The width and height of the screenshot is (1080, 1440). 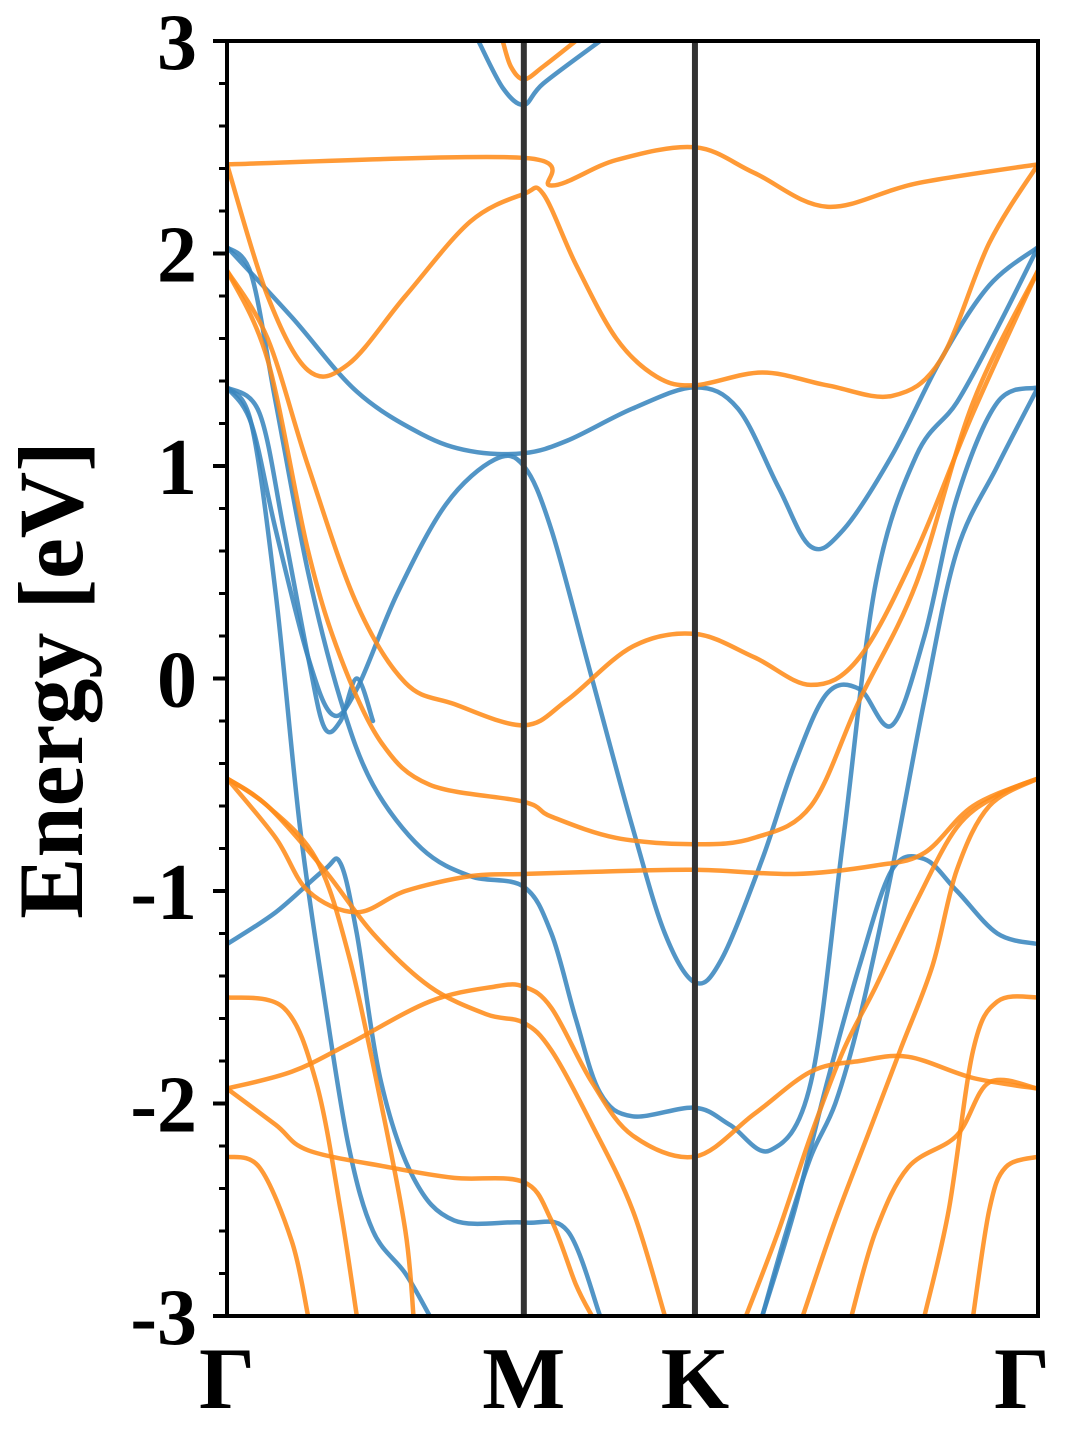 What do you see at coordinates (177, 256) in the screenshot?
I see `y-tick-label: 2` at bounding box center [177, 256].